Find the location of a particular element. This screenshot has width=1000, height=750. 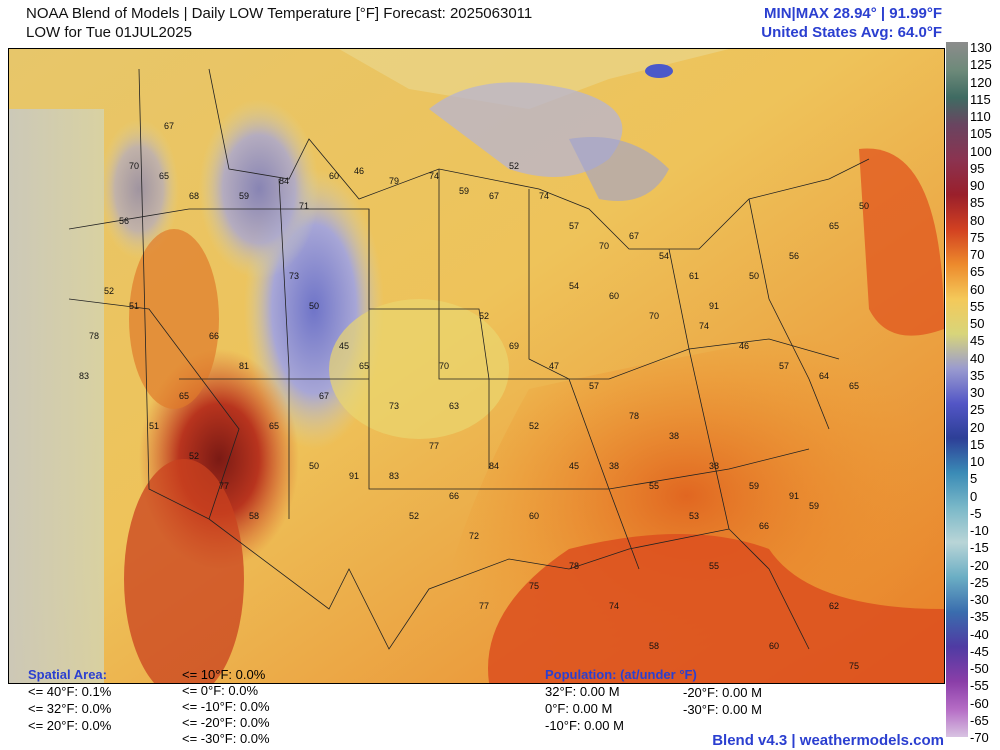

colorbar-tick: -65 is located at coordinates (979, 720).